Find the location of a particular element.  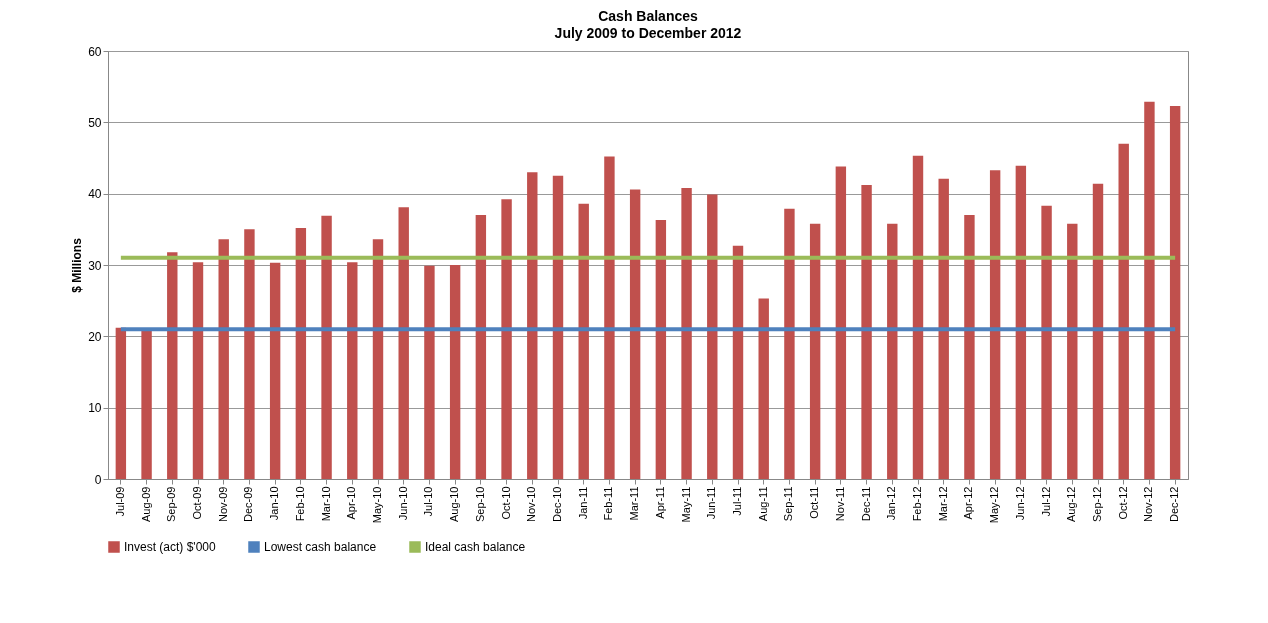

x-tick-label: Jul-10 is located at coordinates (428, 501).